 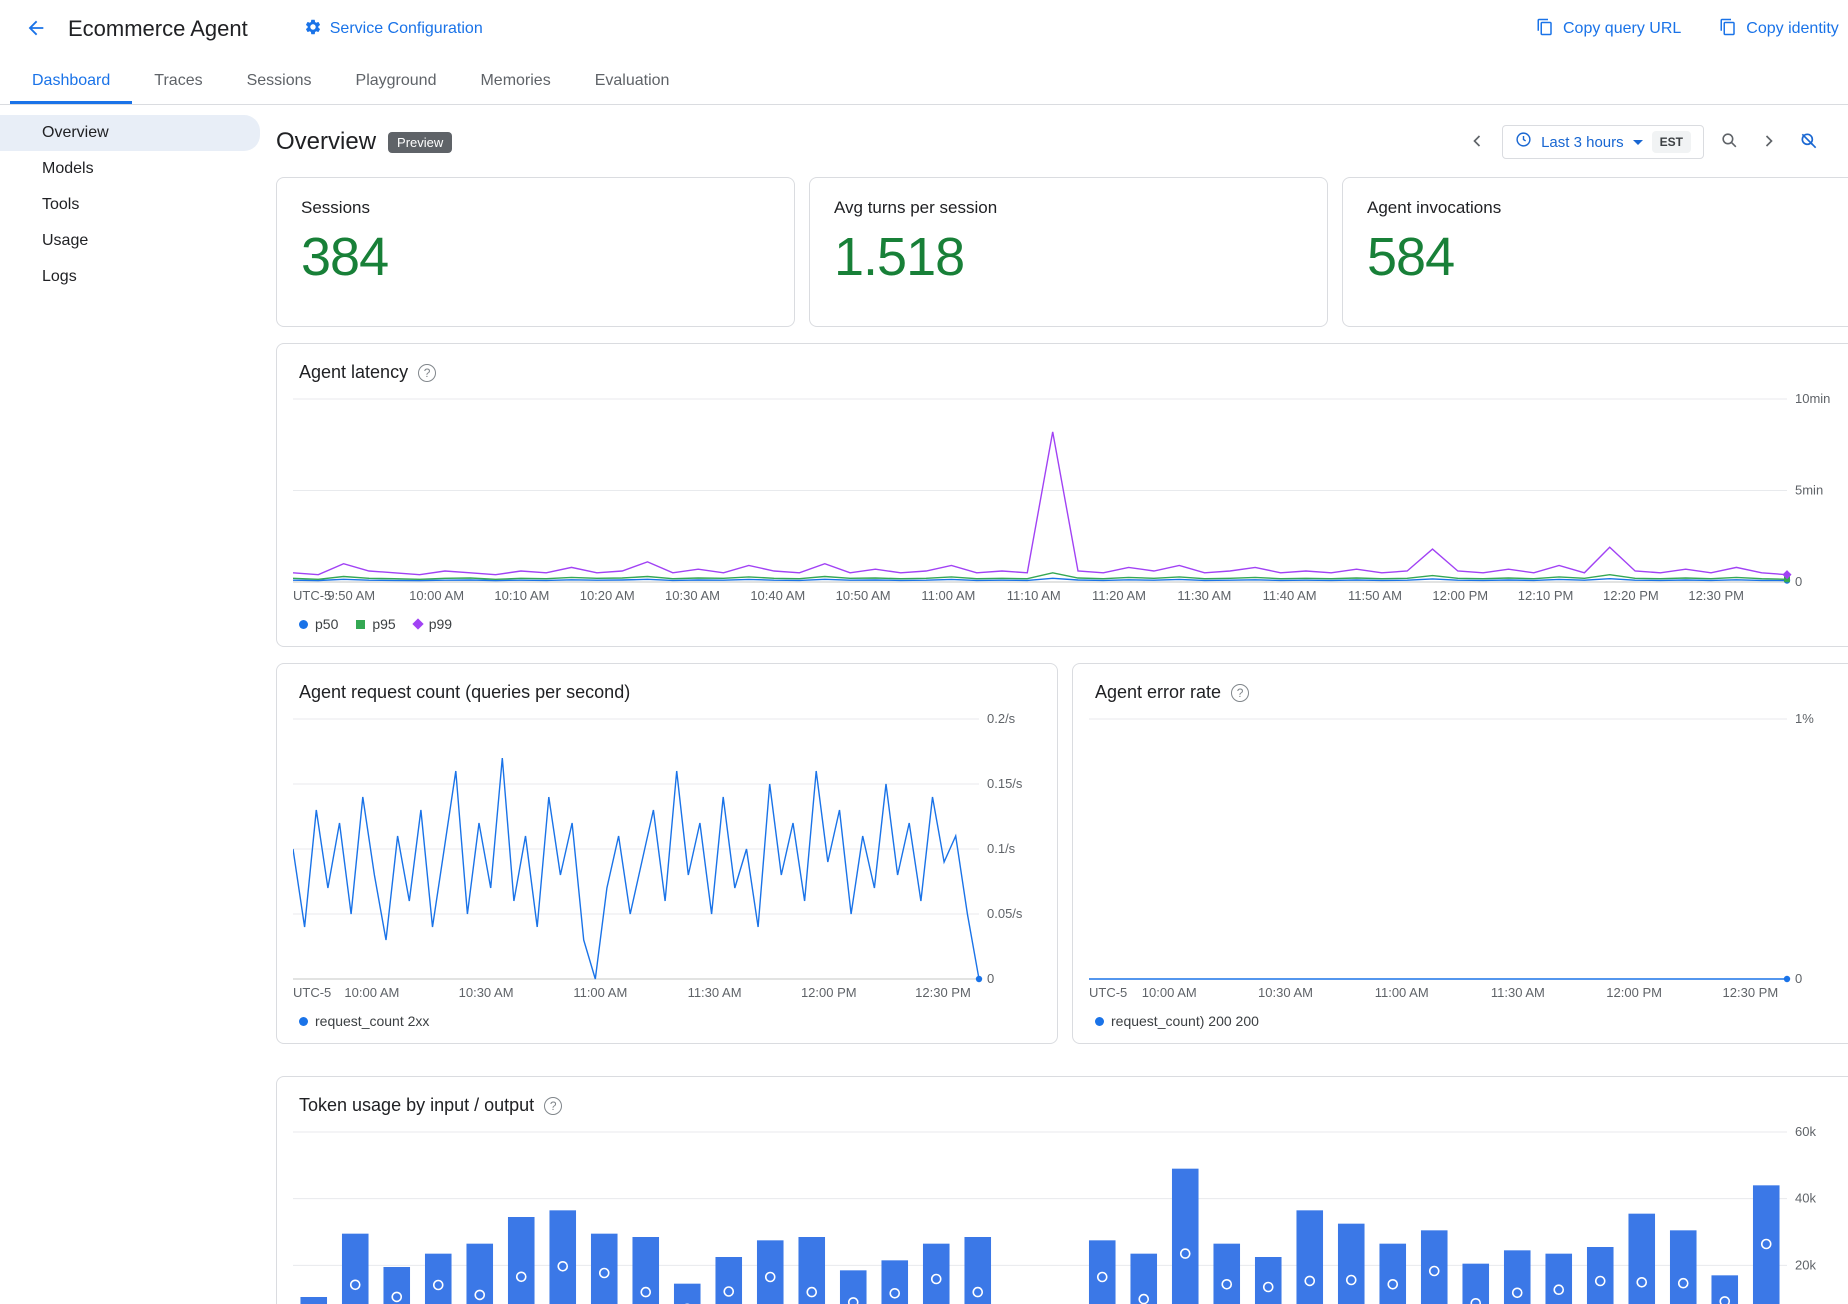 What do you see at coordinates (418, 624) in the screenshot?
I see `legend-diamond-swatch` at bounding box center [418, 624].